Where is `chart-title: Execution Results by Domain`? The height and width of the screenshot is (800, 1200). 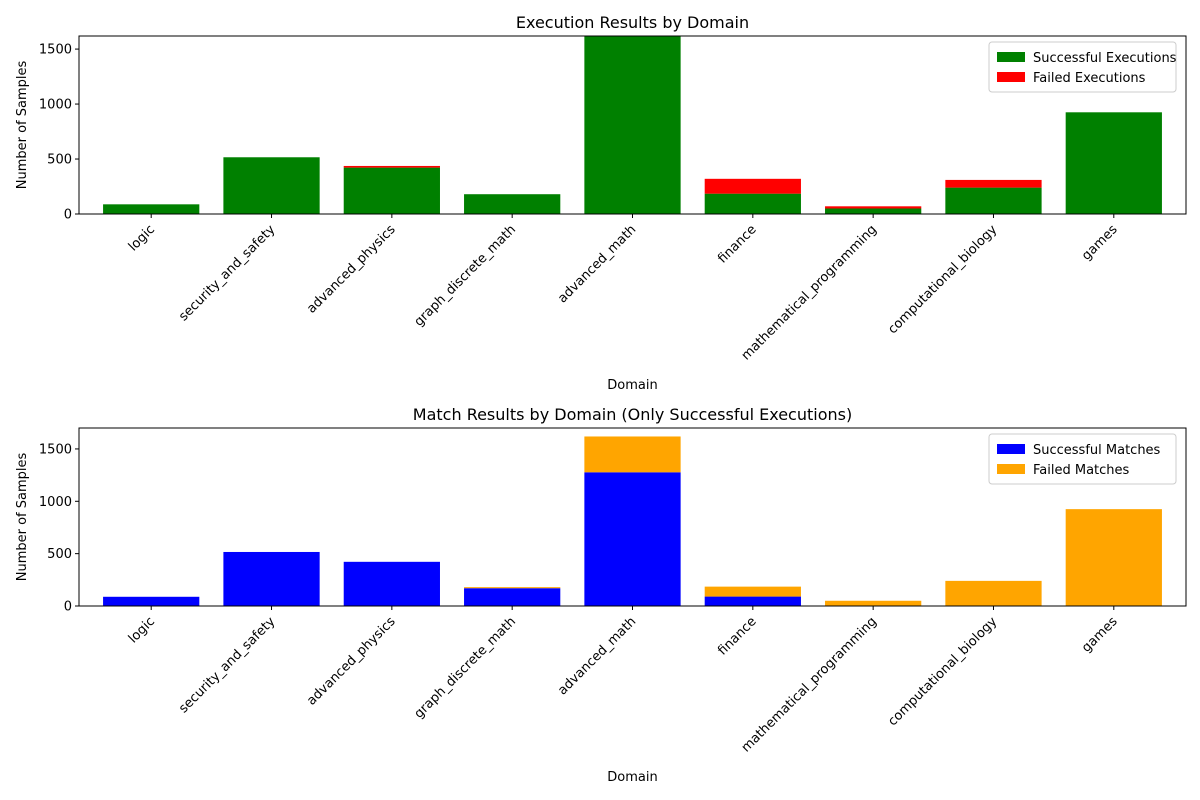 chart-title: Execution Results by Domain is located at coordinates (632, 22).